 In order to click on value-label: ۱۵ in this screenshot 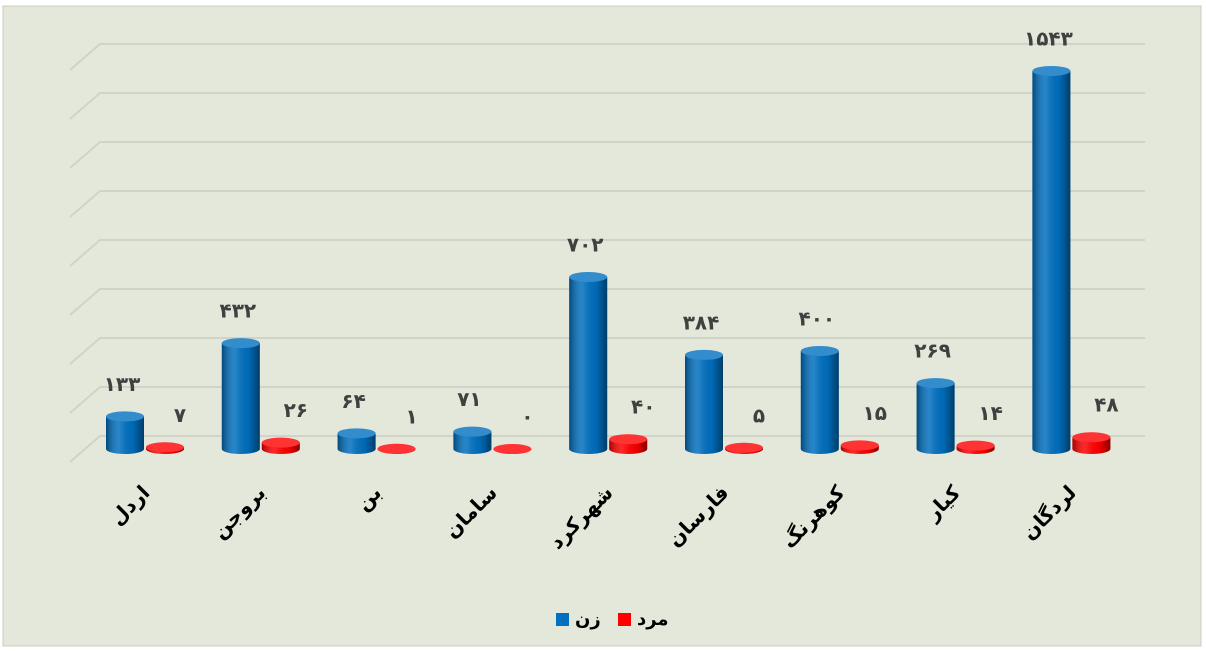, I will do `click(875, 413)`.